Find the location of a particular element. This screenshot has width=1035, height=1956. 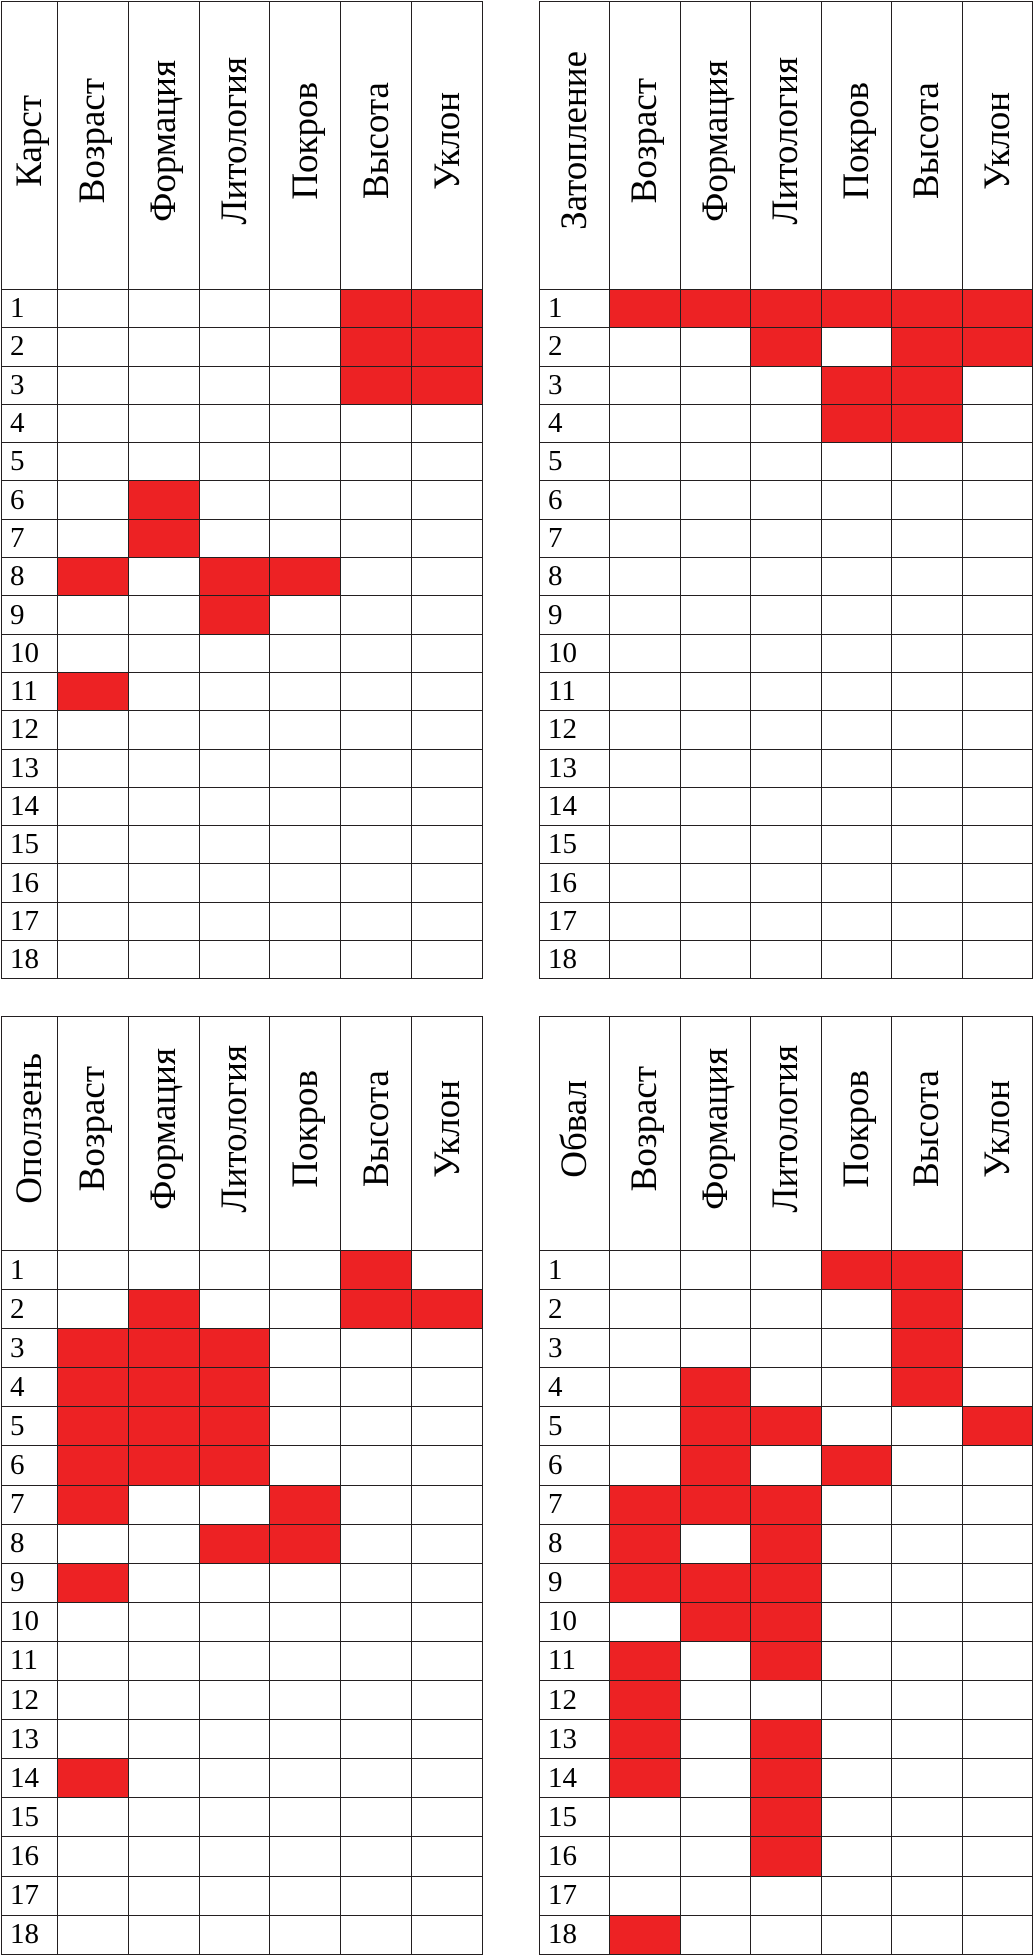

column-header-text: Покров is located at coordinates (305, 140).